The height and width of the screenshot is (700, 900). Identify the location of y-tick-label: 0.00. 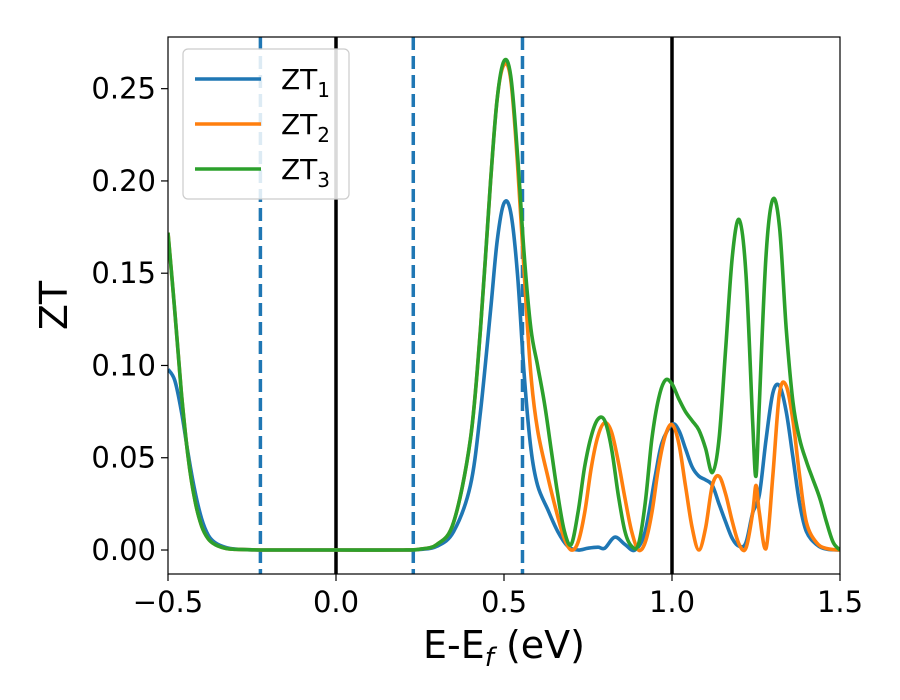
(123, 550).